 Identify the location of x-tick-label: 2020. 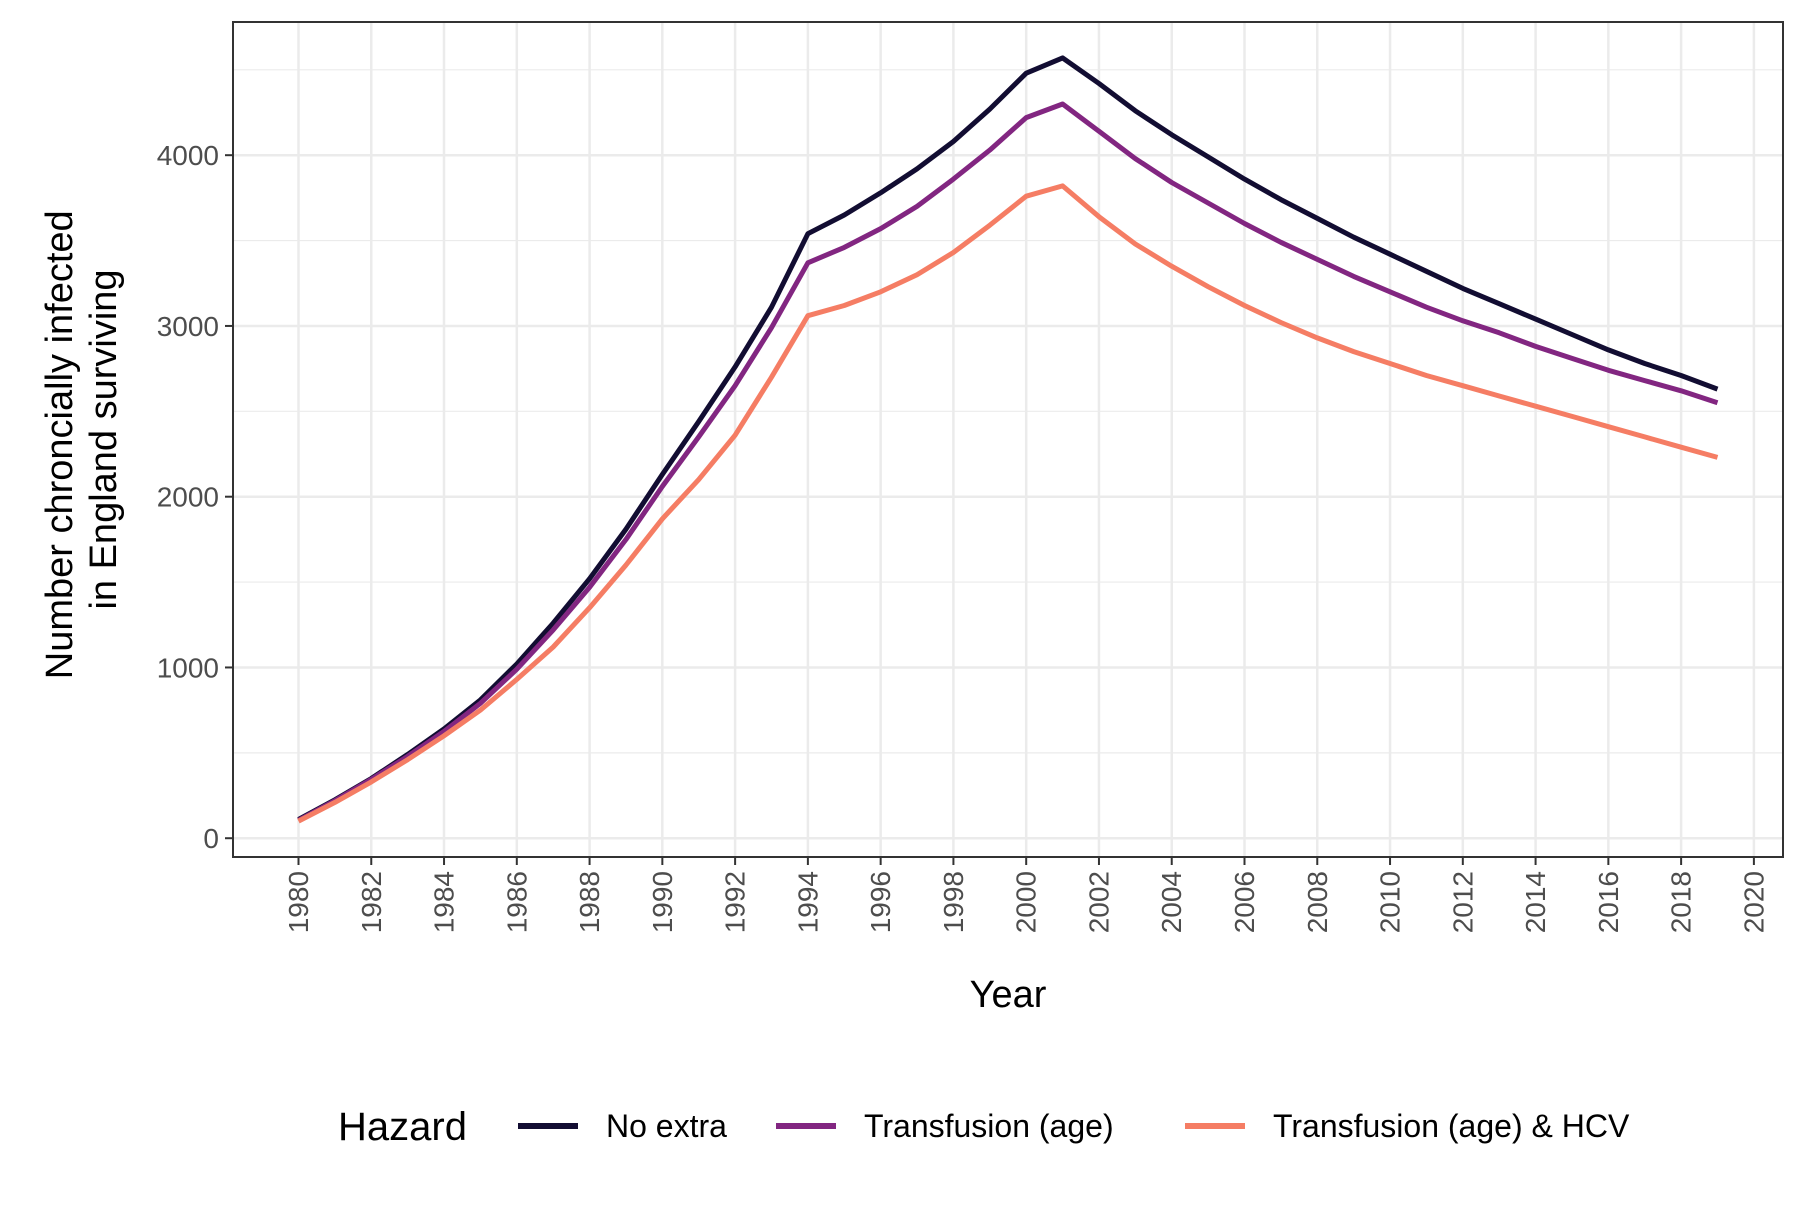
(1753, 902).